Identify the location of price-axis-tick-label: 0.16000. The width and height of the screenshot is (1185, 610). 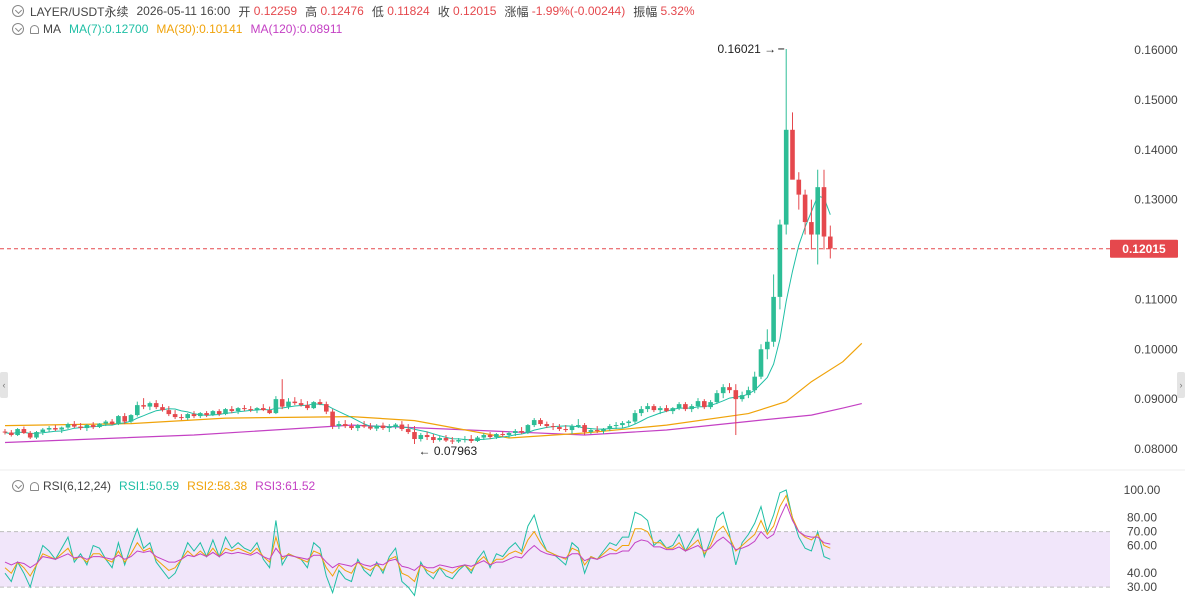
(1156, 50).